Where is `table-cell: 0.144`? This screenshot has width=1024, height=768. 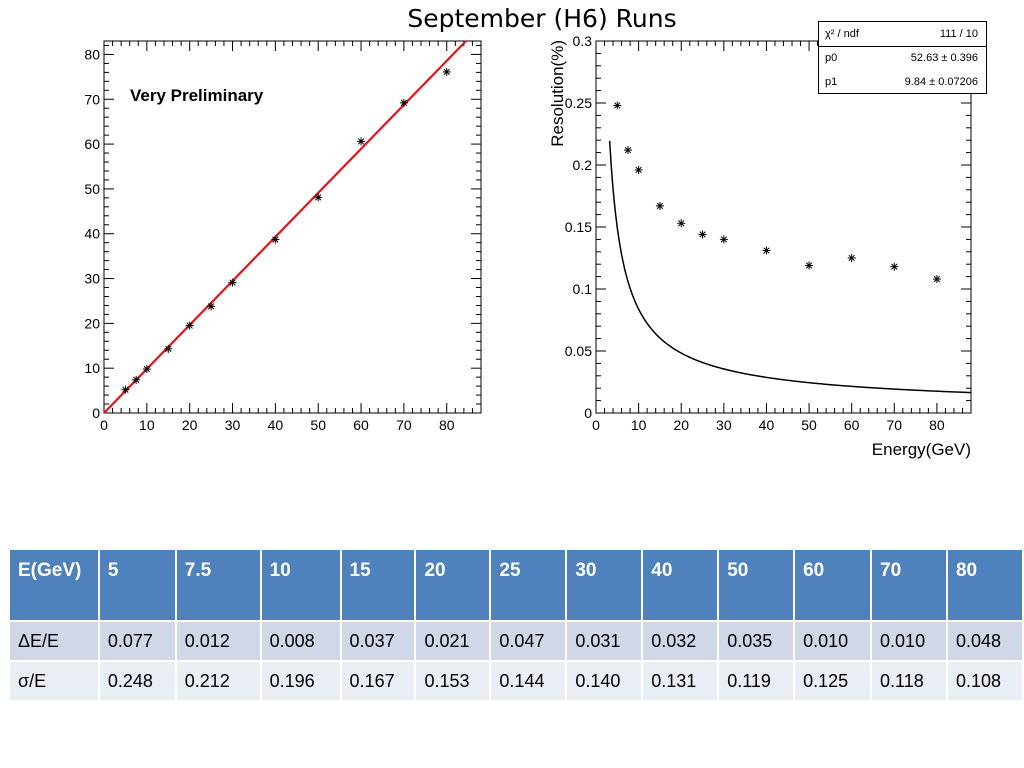
table-cell: 0.144 is located at coordinates (528, 681).